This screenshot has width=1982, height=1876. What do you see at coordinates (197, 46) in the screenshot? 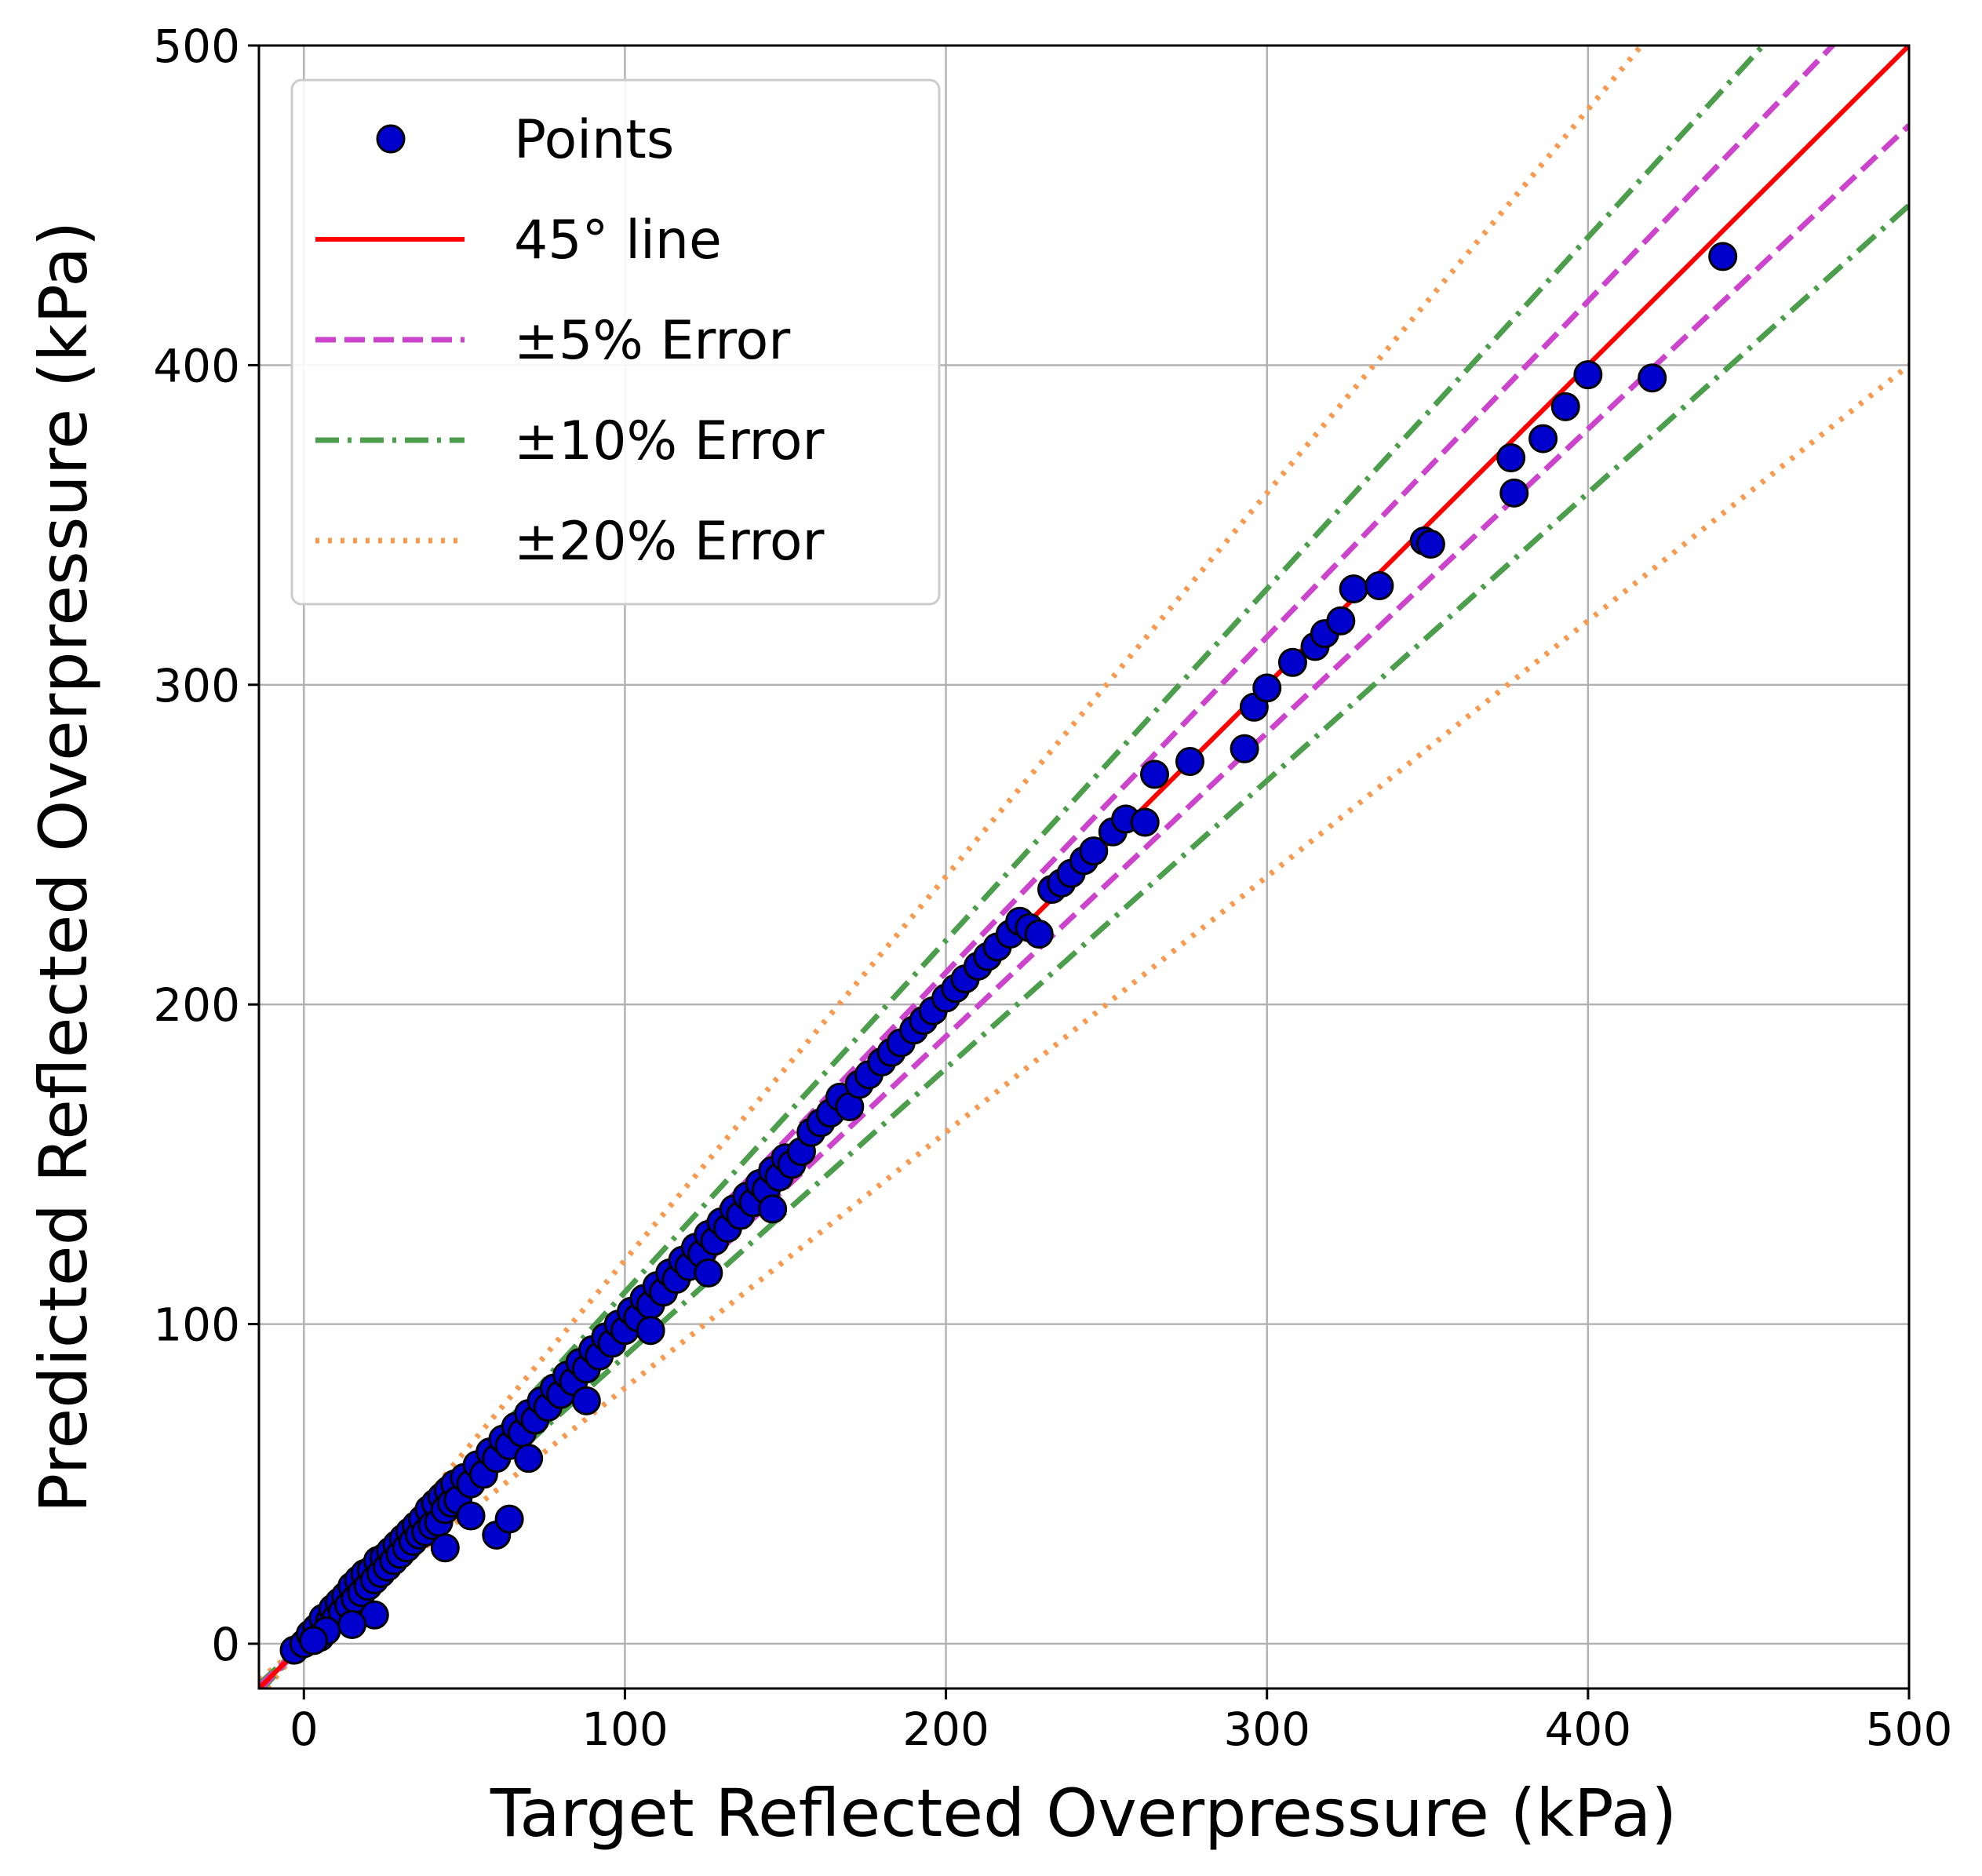
I see `y-tick-label: 500` at bounding box center [197, 46].